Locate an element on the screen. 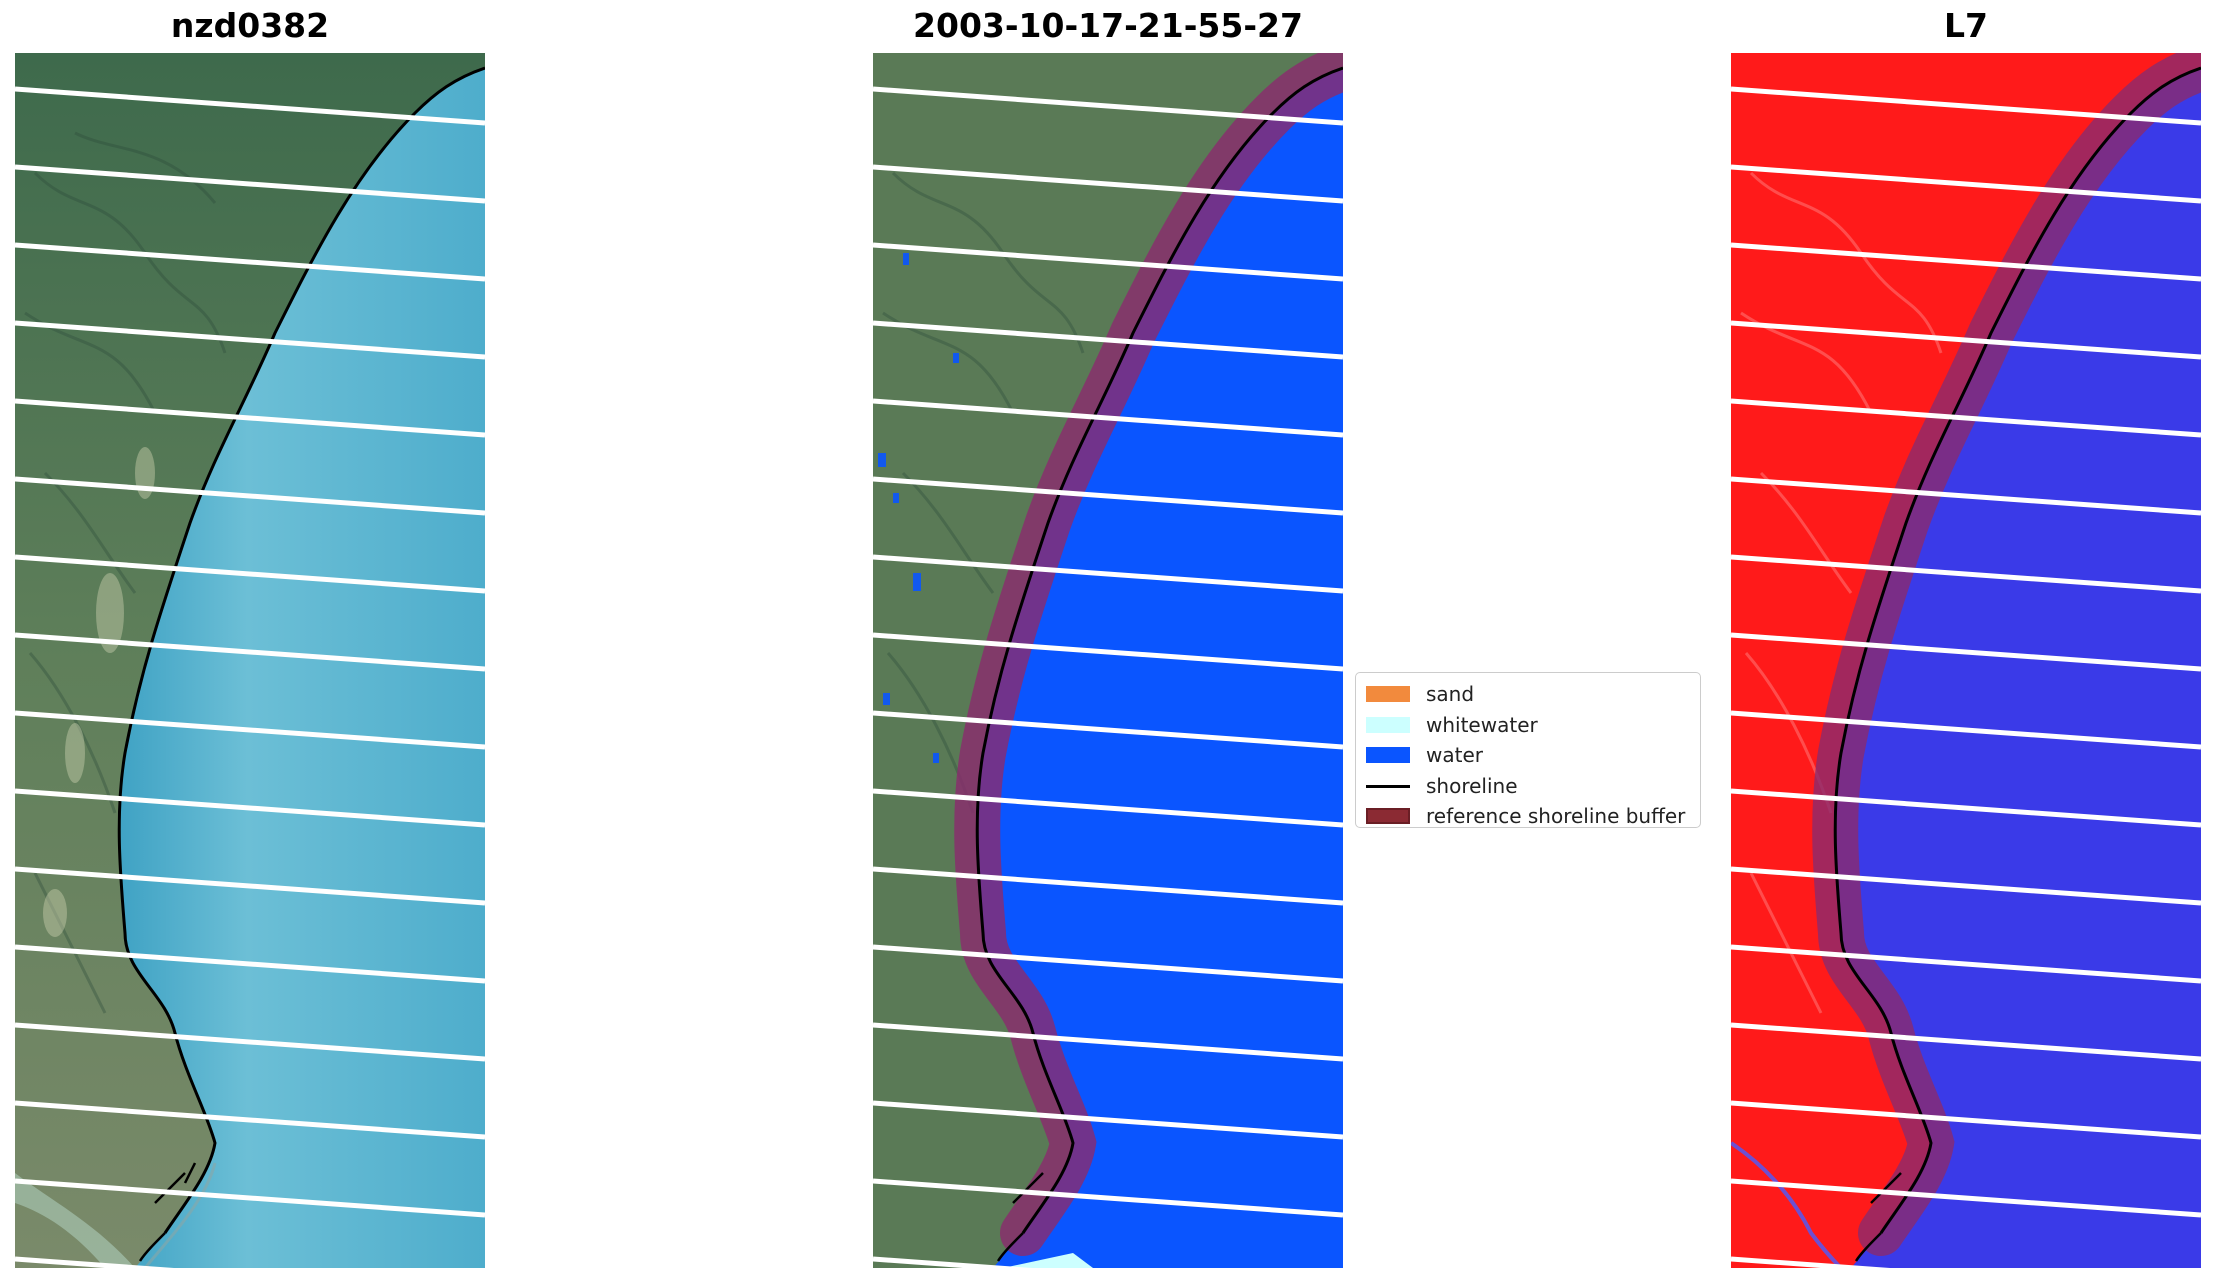  legend-item-shoreline: shoreline is located at coordinates (1528, 786).